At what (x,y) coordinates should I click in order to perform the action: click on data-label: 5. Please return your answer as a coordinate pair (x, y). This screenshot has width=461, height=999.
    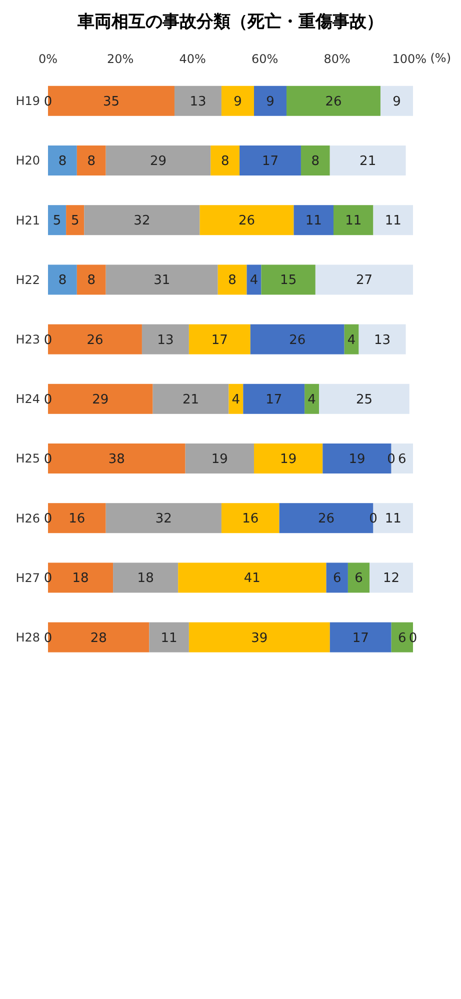
    Looking at the image, I should click on (57, 221).